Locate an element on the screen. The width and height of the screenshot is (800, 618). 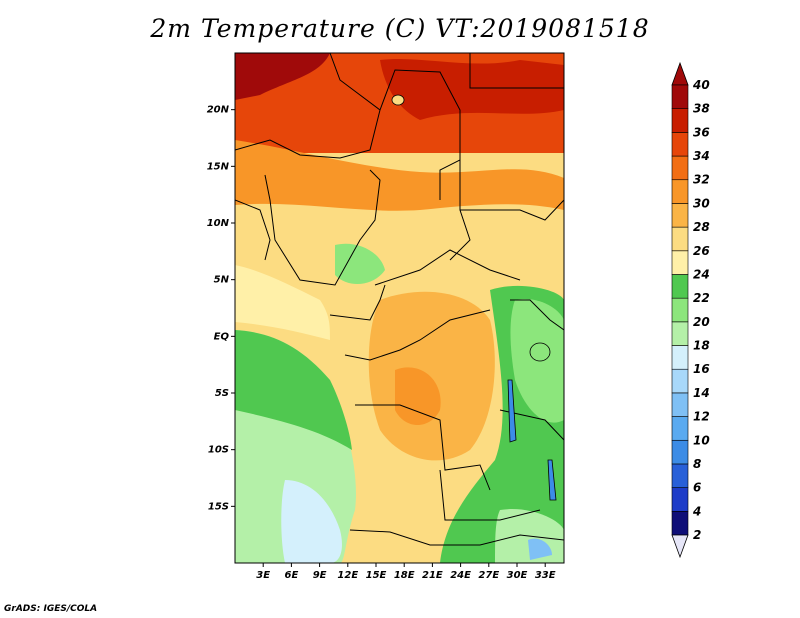
longitude-ticks: 3E 6E 9E 12E 15E 18E 21E 24E 27E 30E 33E is located at coordinates (406, 572).